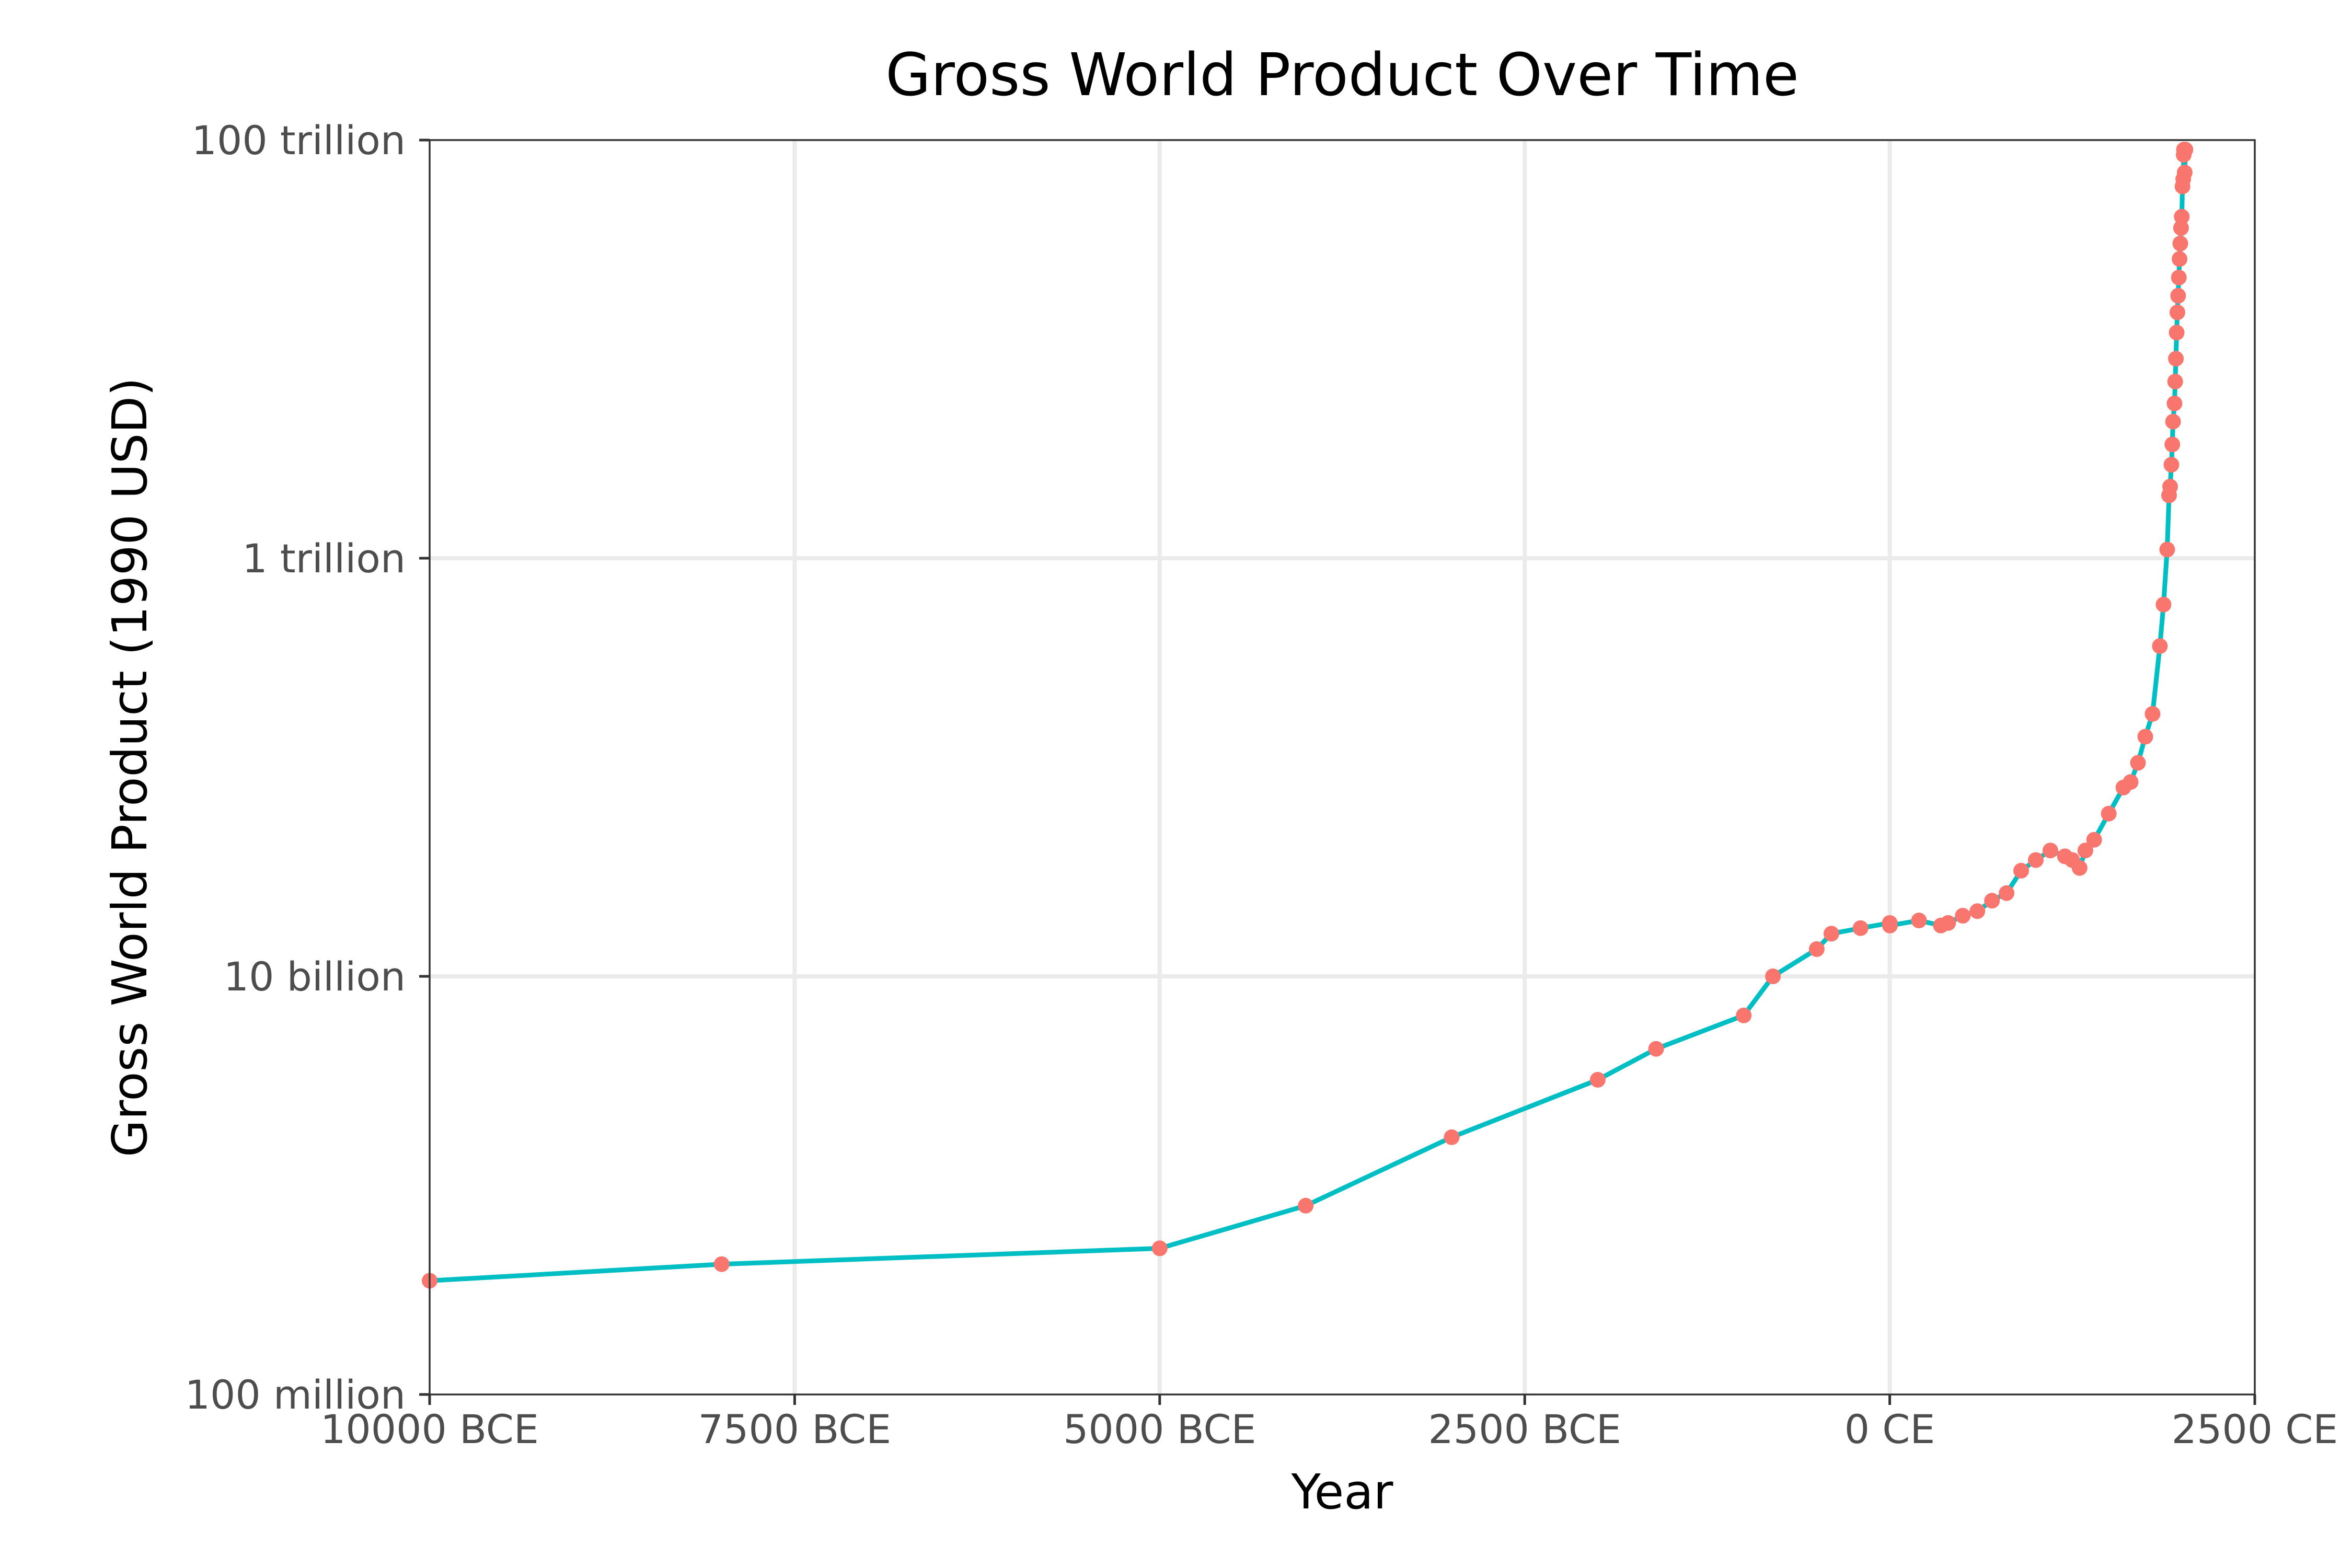 The height and width of the screenshot is (1568, 2352). What do you see at coordinates (1524, 1429) in the screenshot?
I see `x-tick-label: 2500 BCE` at bounding box center [1524, 1429].